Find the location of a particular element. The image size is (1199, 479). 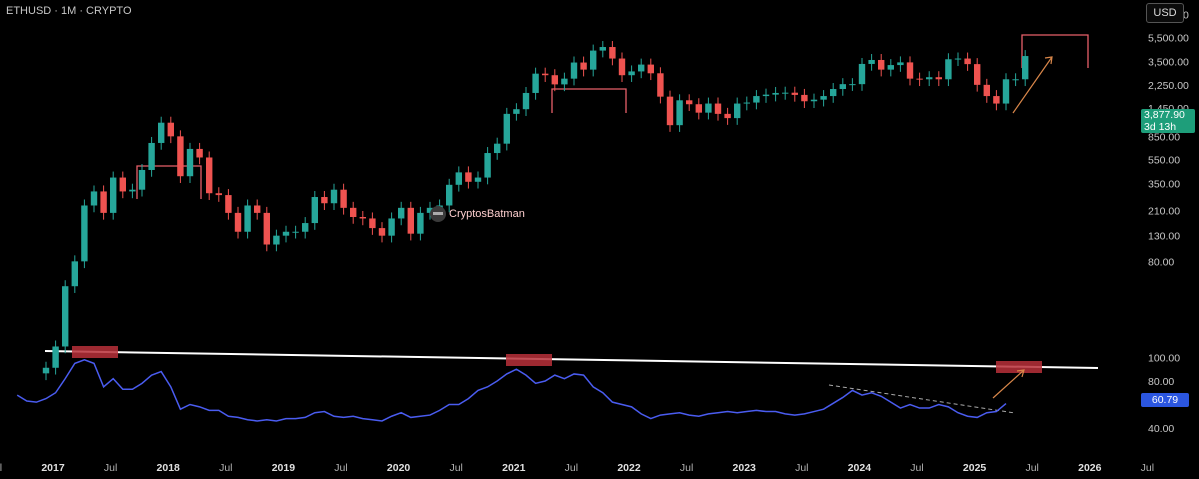

rsi-overbought-box is located at coordinates (95, 352).